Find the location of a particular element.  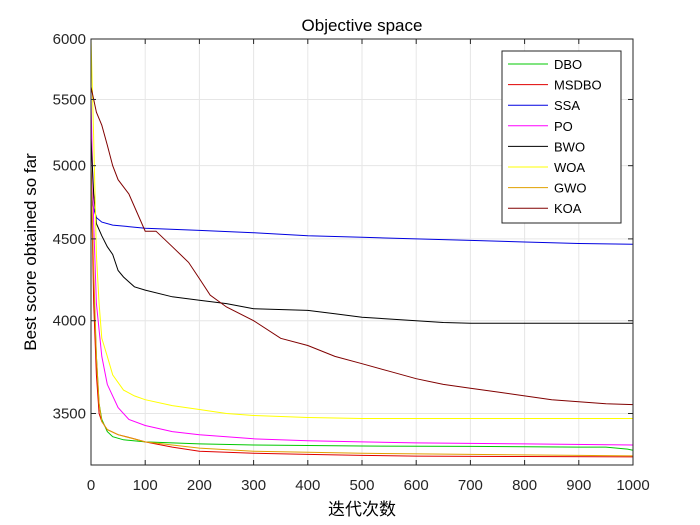

chart-title: Objective space is located at coordinates (362, 25).